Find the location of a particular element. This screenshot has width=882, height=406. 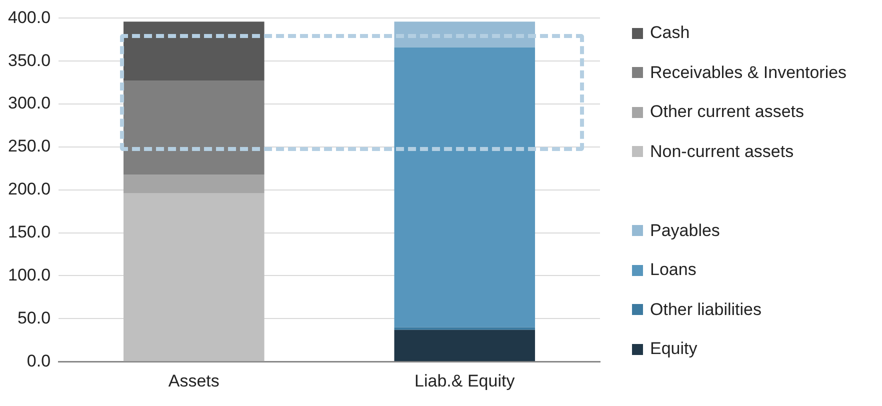

x-tick-label: Liab.& Equity is located at coordinates (465, 380).